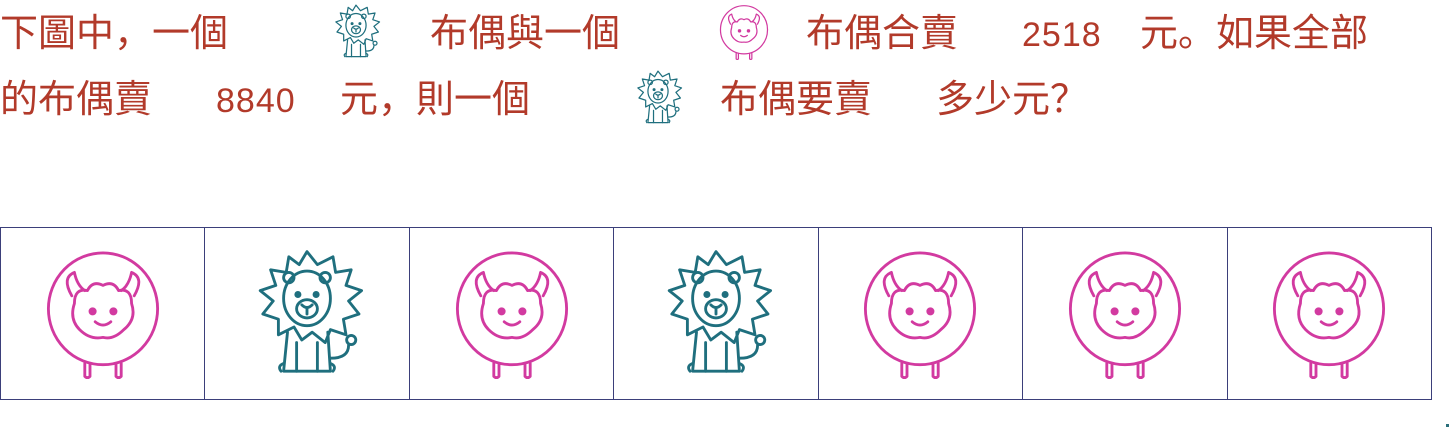 The image size is (1451, 432). What do you see at coordinates (525, 33) in the screenshot?
I see `text-segment: 布偶與一個` at bounding box center [525, 33].